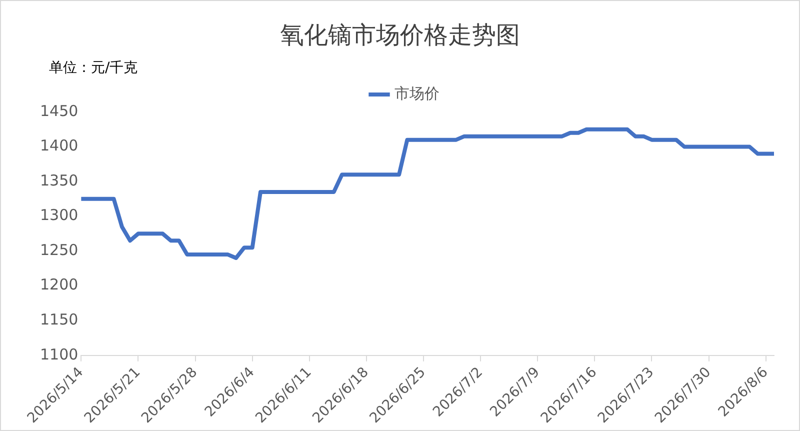 This screenshot has height=431, width=800. Describe the element at coordinates (59, 249) in the screenshot. I see `y-tick-label: 1250` at that location.